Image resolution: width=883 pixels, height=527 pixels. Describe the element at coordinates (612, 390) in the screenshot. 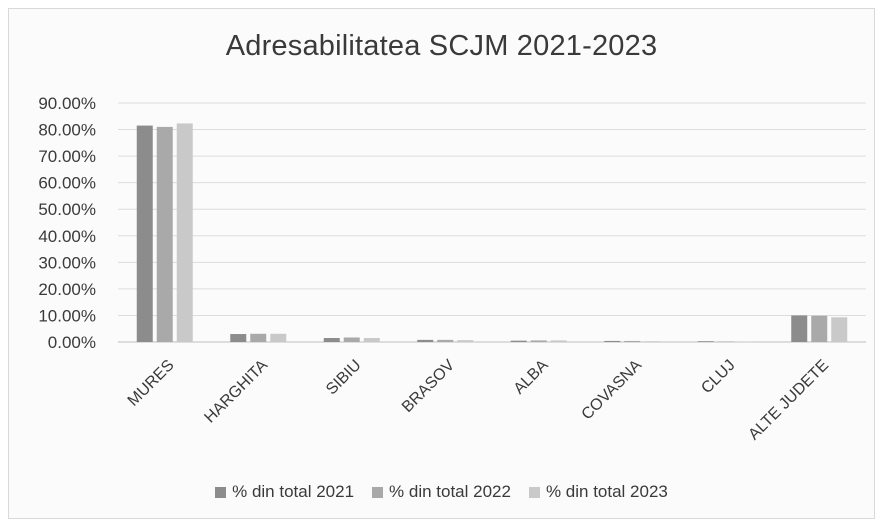

I see `x-tick-label: COVASNA` at that location.